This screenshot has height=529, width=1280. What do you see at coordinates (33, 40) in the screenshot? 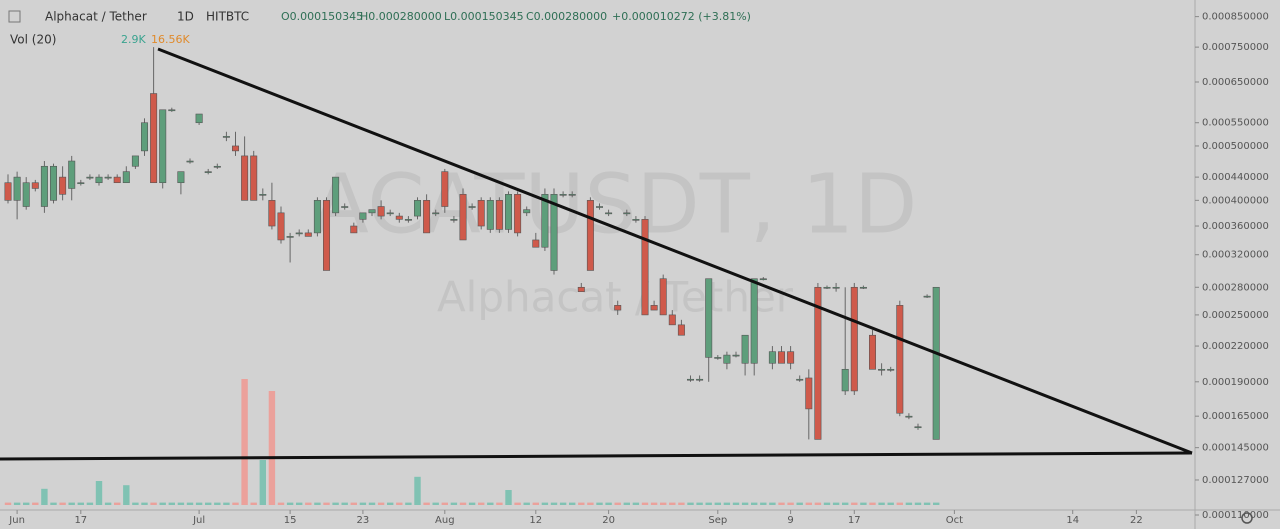
I see `volume-label: Vol (20)` at bounding box center [33, 40].